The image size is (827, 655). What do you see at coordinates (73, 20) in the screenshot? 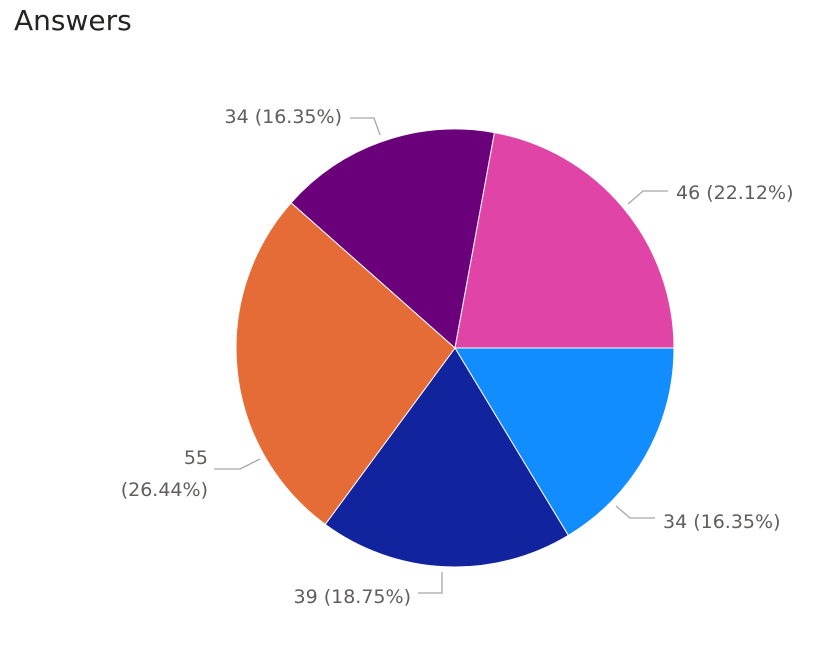
I see `chart-title: Answers` at bounding box center [73, 20].